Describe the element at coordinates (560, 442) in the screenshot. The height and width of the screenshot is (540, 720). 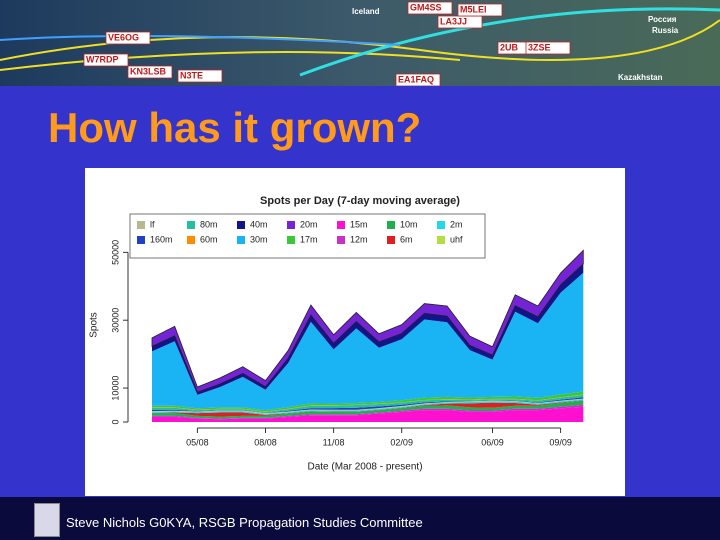
I see `x-tick-label: 09/09` at that location.